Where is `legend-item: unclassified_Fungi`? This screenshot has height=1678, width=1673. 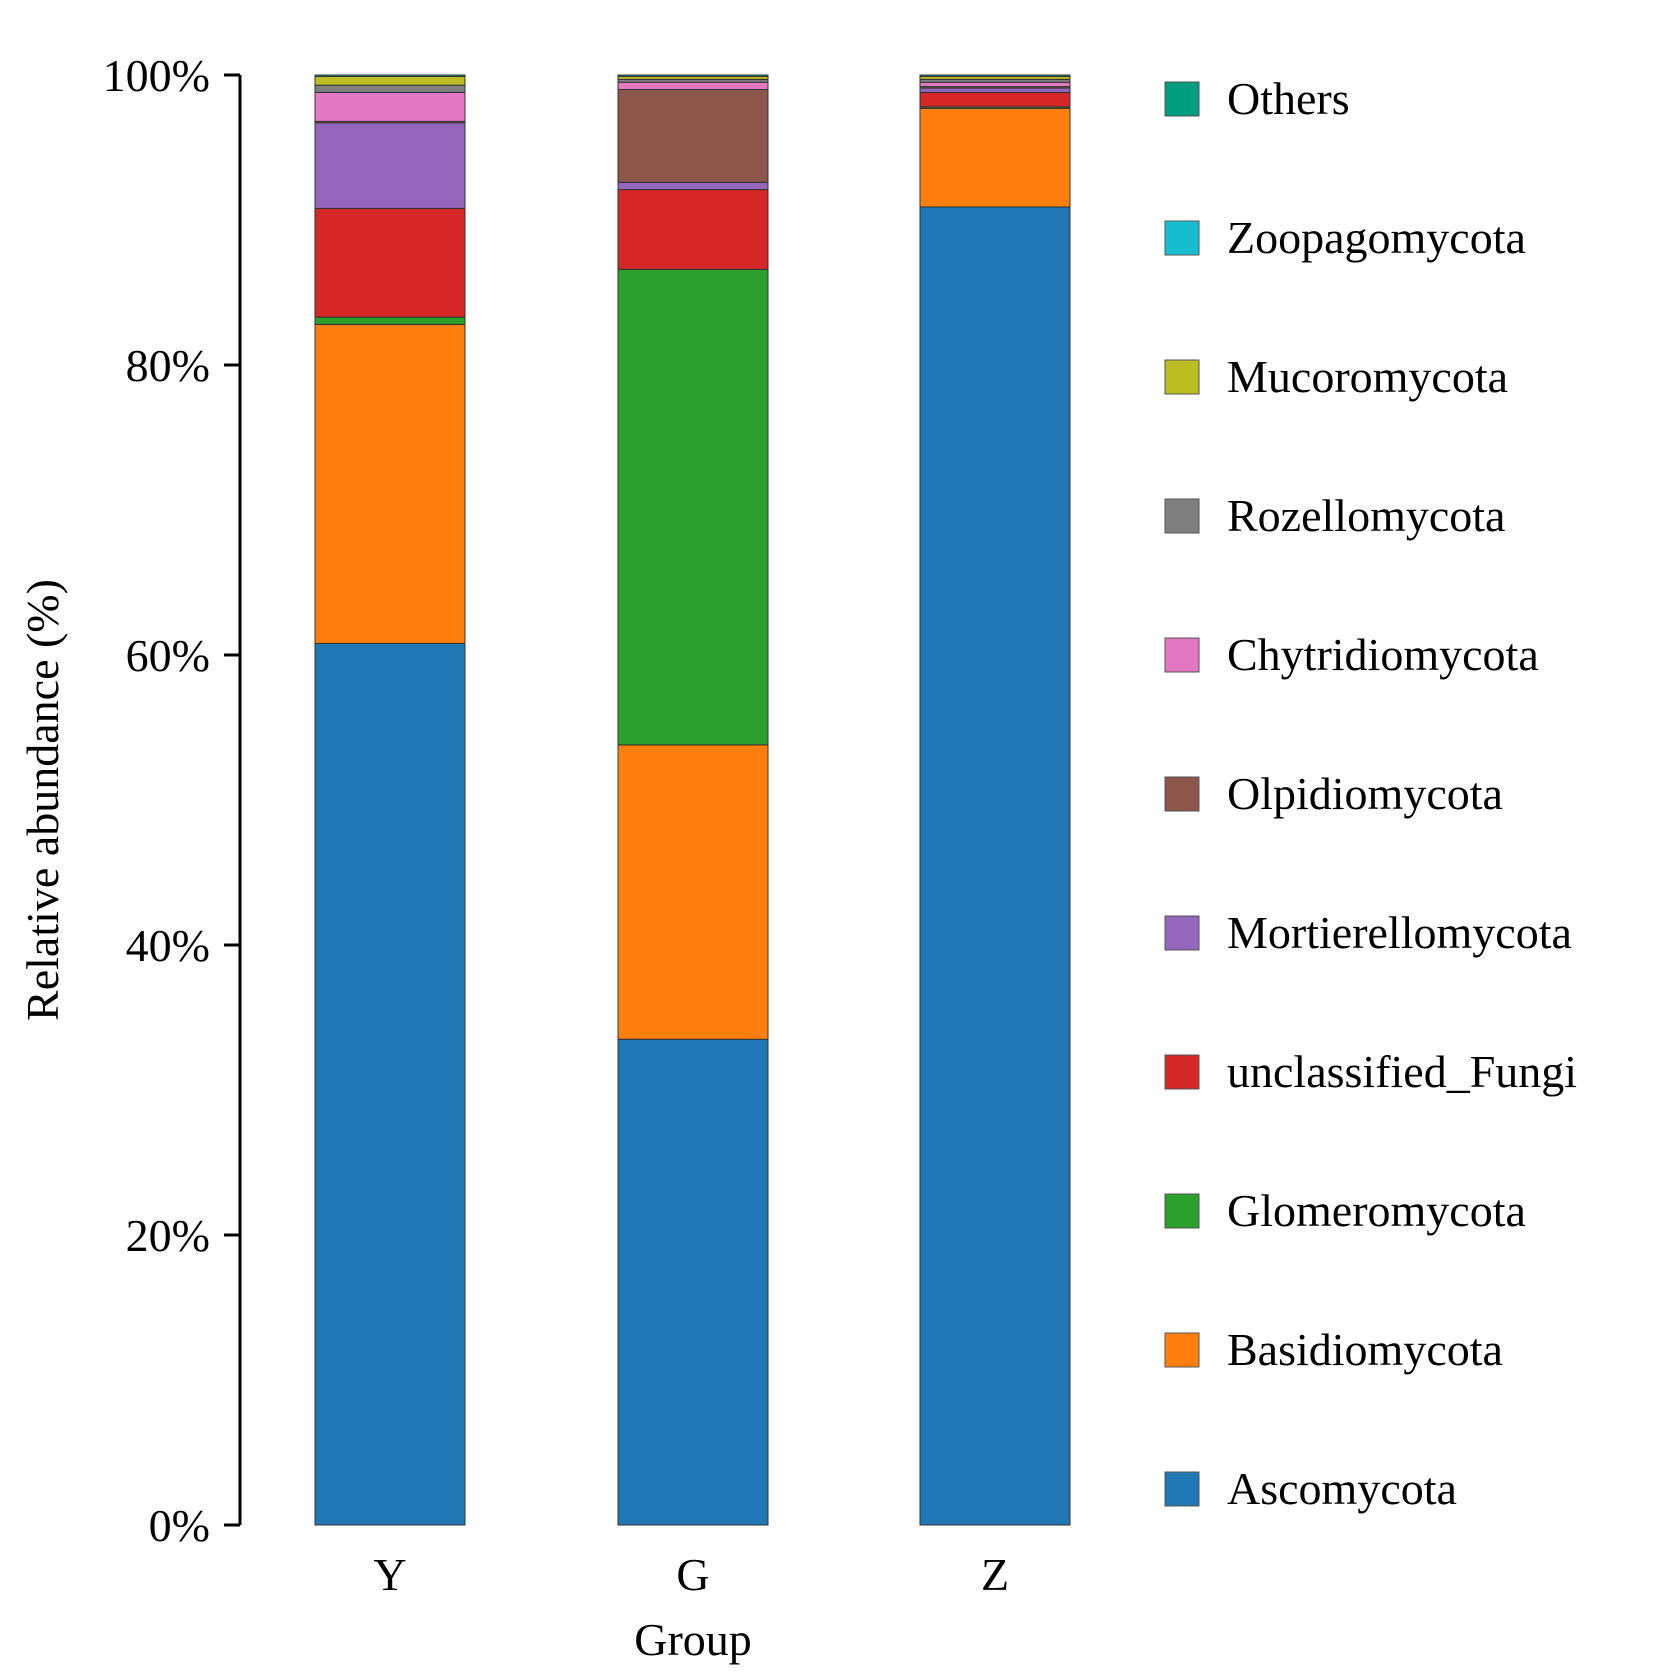
legend-item: unclassified_Fungi is located at coordinates (1370, 1071).